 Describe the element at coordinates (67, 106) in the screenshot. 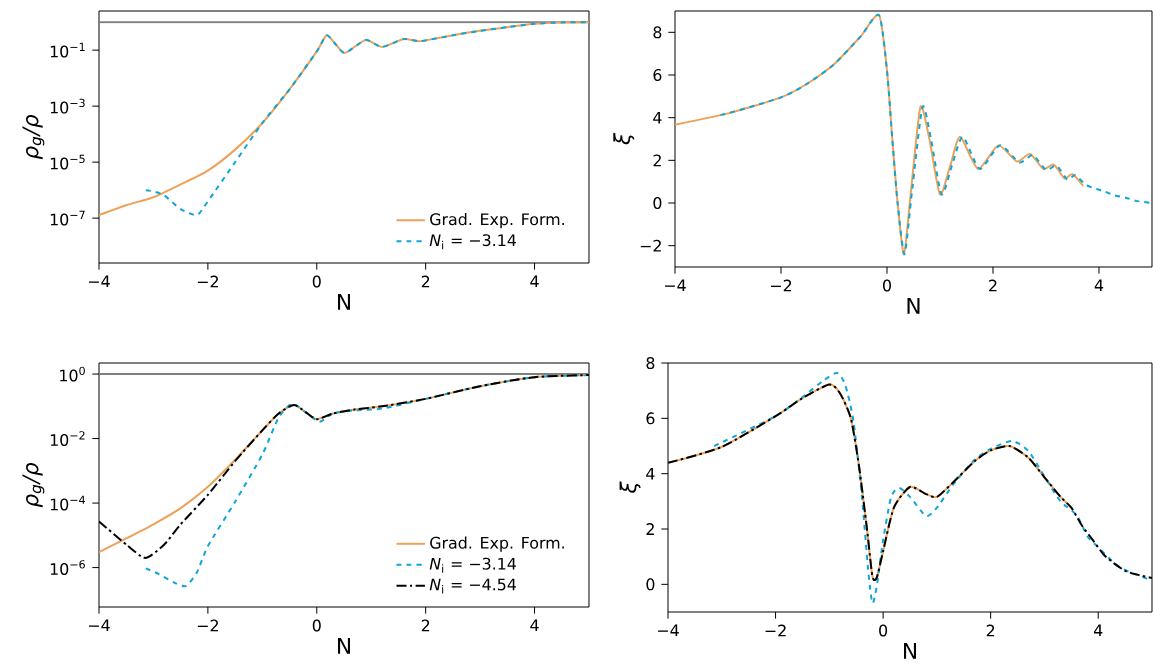

I see `y-tick-label: 10$^{−3}$` at that location.